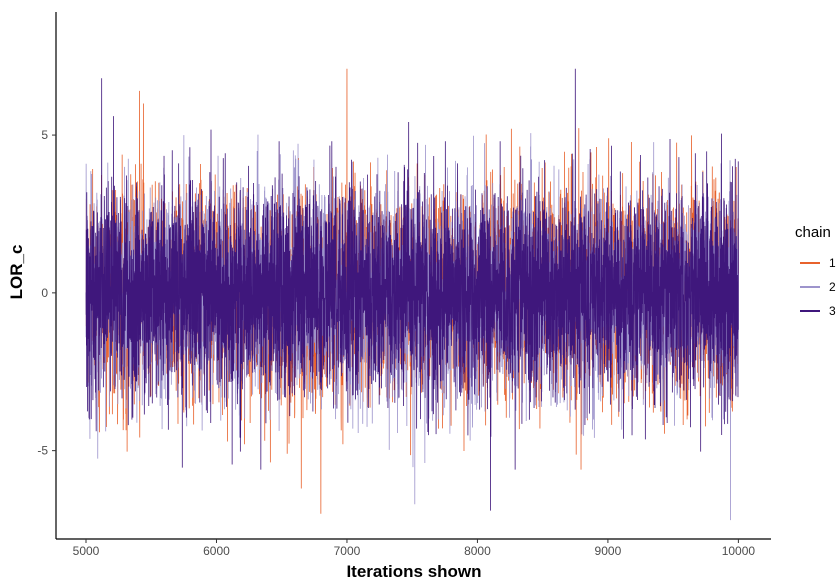 This screenshot has width=837, height=581. I want to click on x-tick-label: 9000, so click(608, 551).